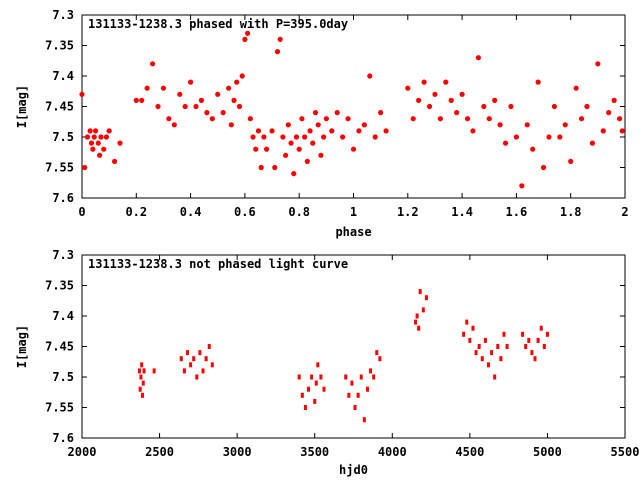 This screenshot has width=640, height=480. Describe the element at coordinates (136, 212) in the screenshot. I see `x-tick-label: 0.2` at that location.